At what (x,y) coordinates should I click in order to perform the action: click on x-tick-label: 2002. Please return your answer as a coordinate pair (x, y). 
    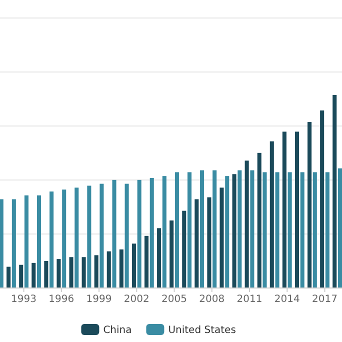
    Looking at the image, I should click on (137, 299).